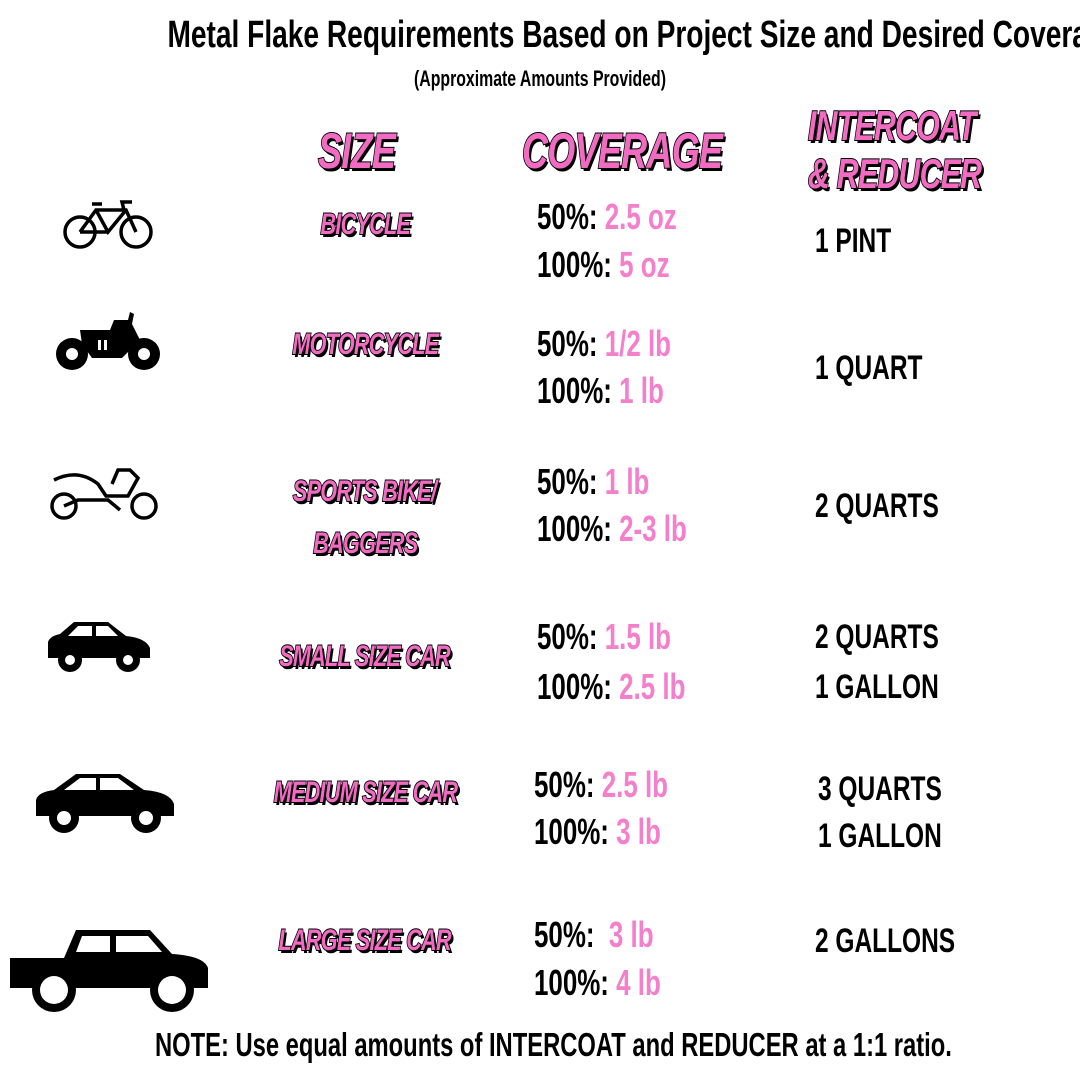 The width and height of the screenshot is (1080, 1080). I want to click on size-sports-bike: SPORTS BIKE/BAGGERS, so click(366, 517).